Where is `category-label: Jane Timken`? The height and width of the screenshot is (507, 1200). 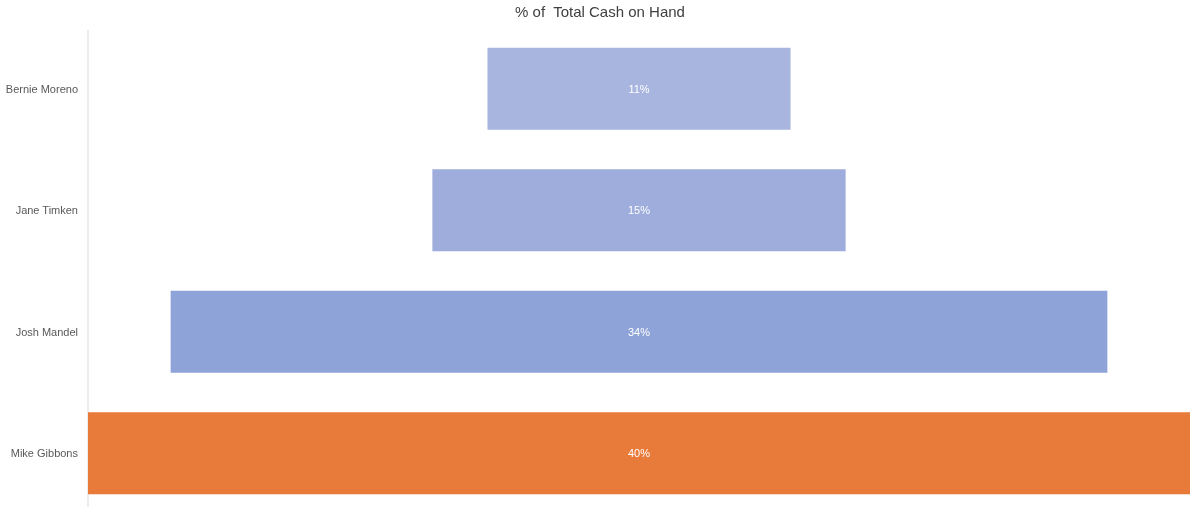
category-label: Jane Timken is located at coordinates (46, 210).